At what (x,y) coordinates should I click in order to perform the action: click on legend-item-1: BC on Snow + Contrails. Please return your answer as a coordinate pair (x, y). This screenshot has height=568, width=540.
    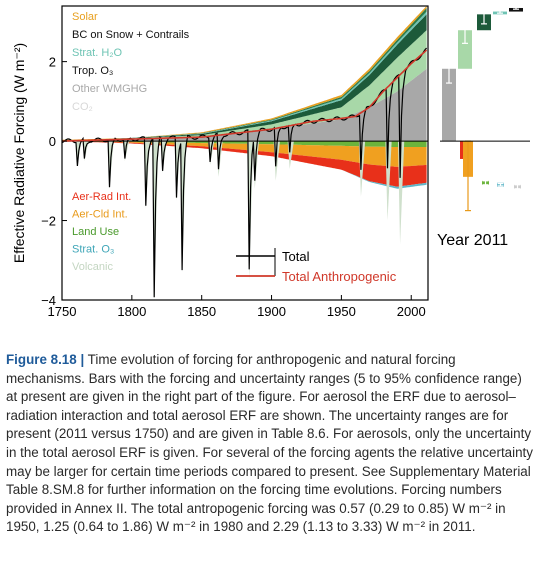
    Looking at the image, I should click on (131, 35).